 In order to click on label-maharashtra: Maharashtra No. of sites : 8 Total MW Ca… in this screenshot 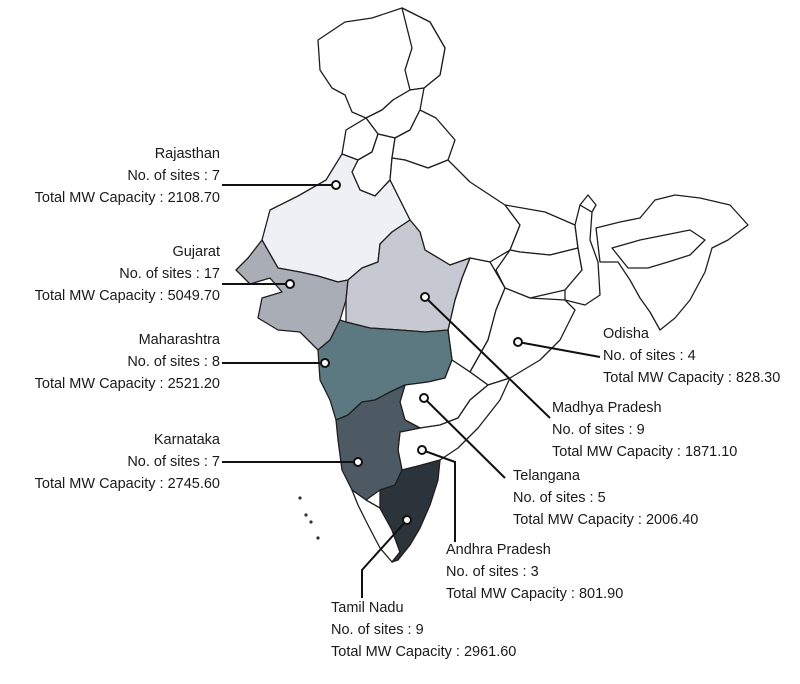, I will do `click(127, 362)`.